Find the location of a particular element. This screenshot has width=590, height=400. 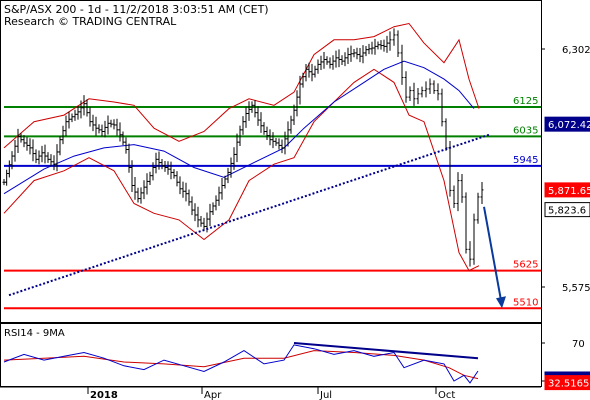

rsi-tag-red: 32.5165 is located at coordinates (568, 384).